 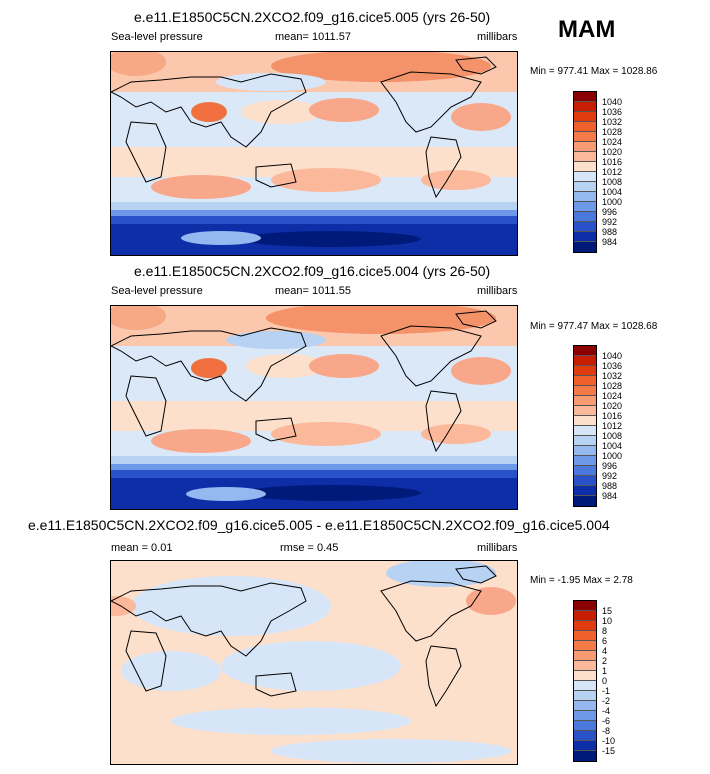 I want to click on colorbar-label: 992, so click(x=610, y=222).